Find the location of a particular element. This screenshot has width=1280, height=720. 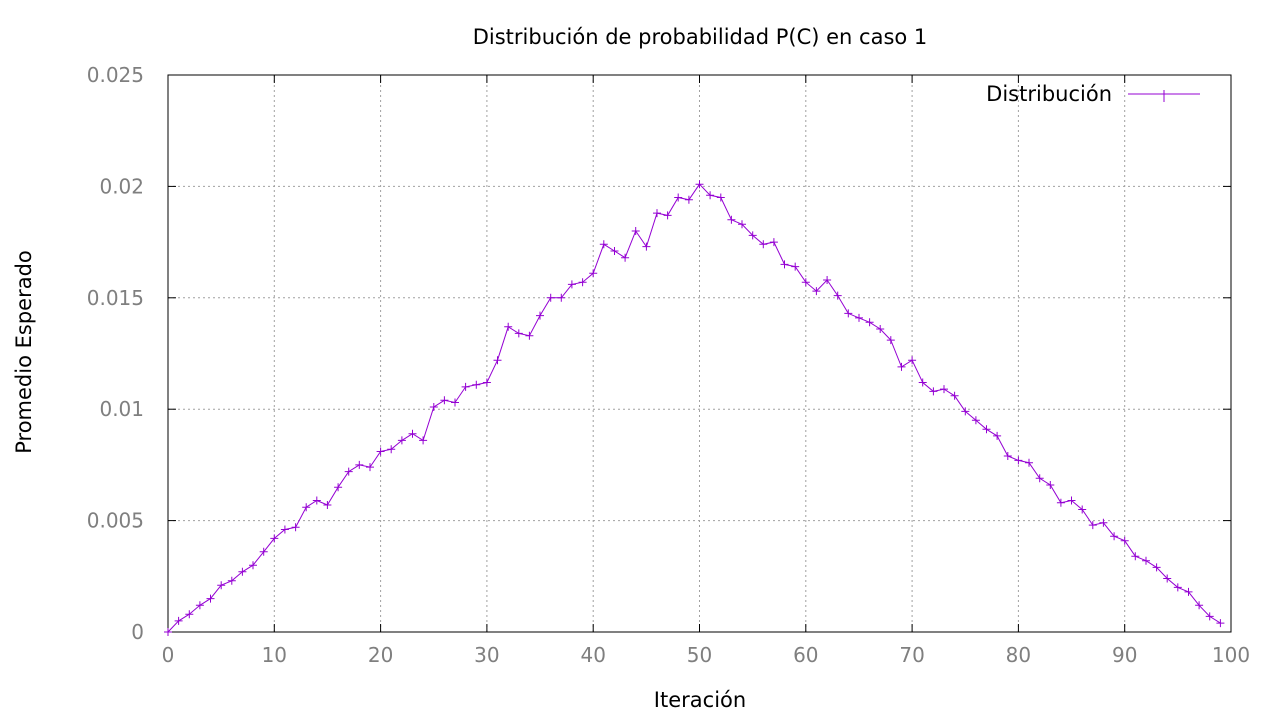

x-axis-title: Iteración is located at coordinates (700, 700).